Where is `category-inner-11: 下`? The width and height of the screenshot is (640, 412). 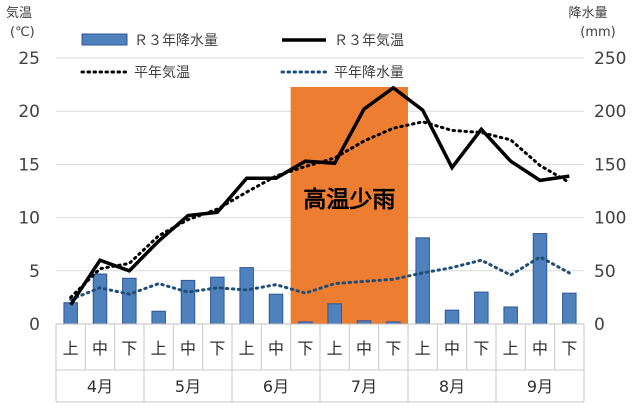 category-inner-11: 下 is located at coordinates (393, 348).